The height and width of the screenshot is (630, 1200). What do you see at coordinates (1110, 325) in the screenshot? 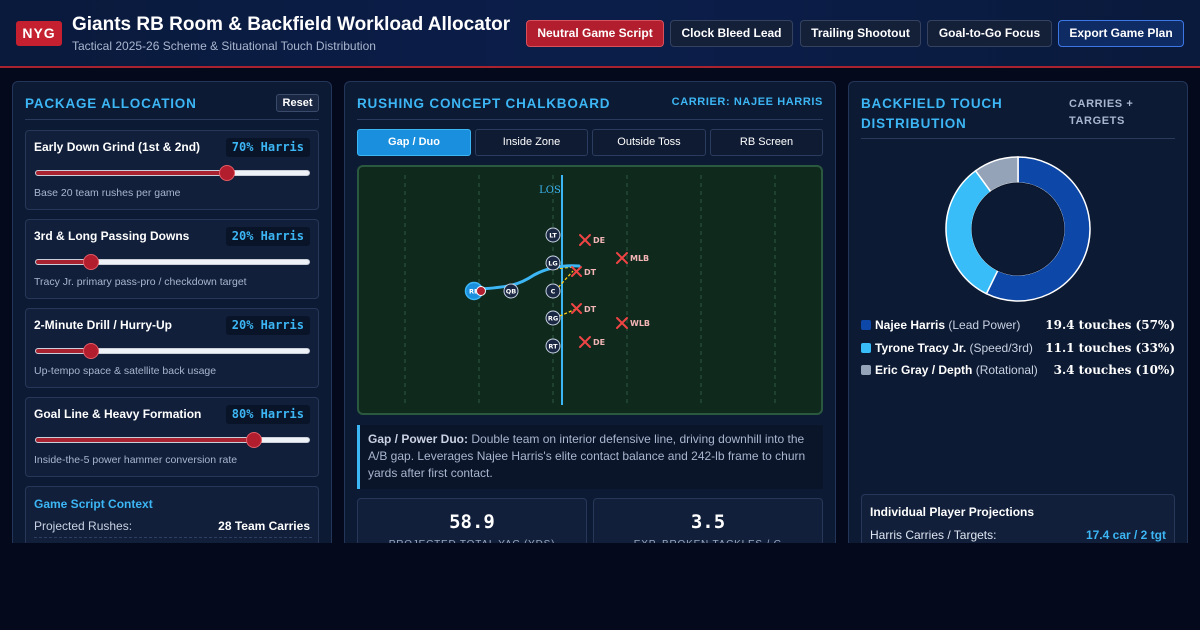
I see `legend-value: 19.4 touches (57%)` at bounding box center [1110, 325].